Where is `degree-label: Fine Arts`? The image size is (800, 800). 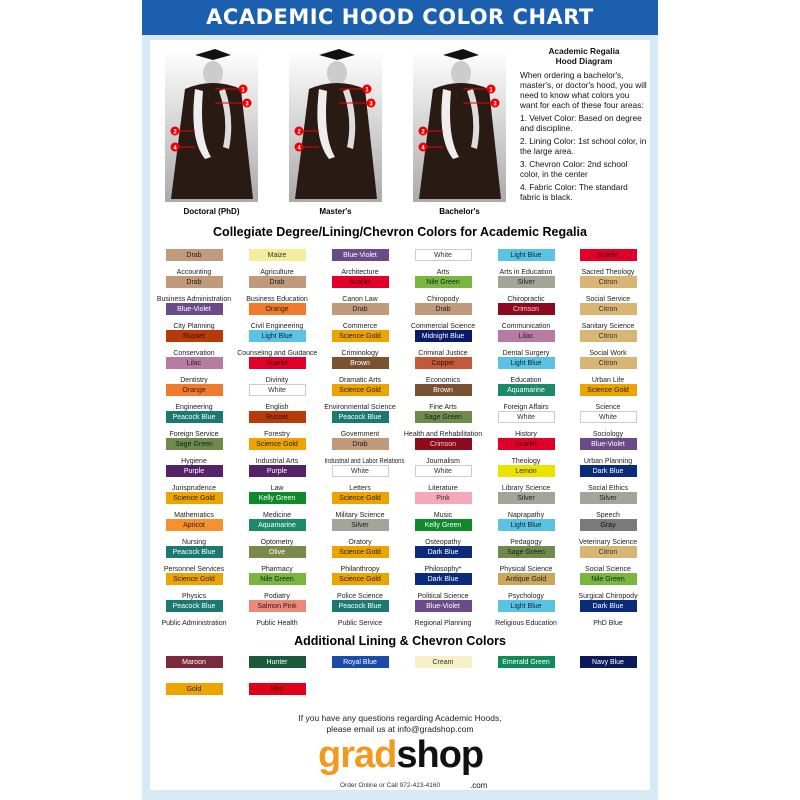
degree-label: Fine Arts is located at coordinates (443, 407).